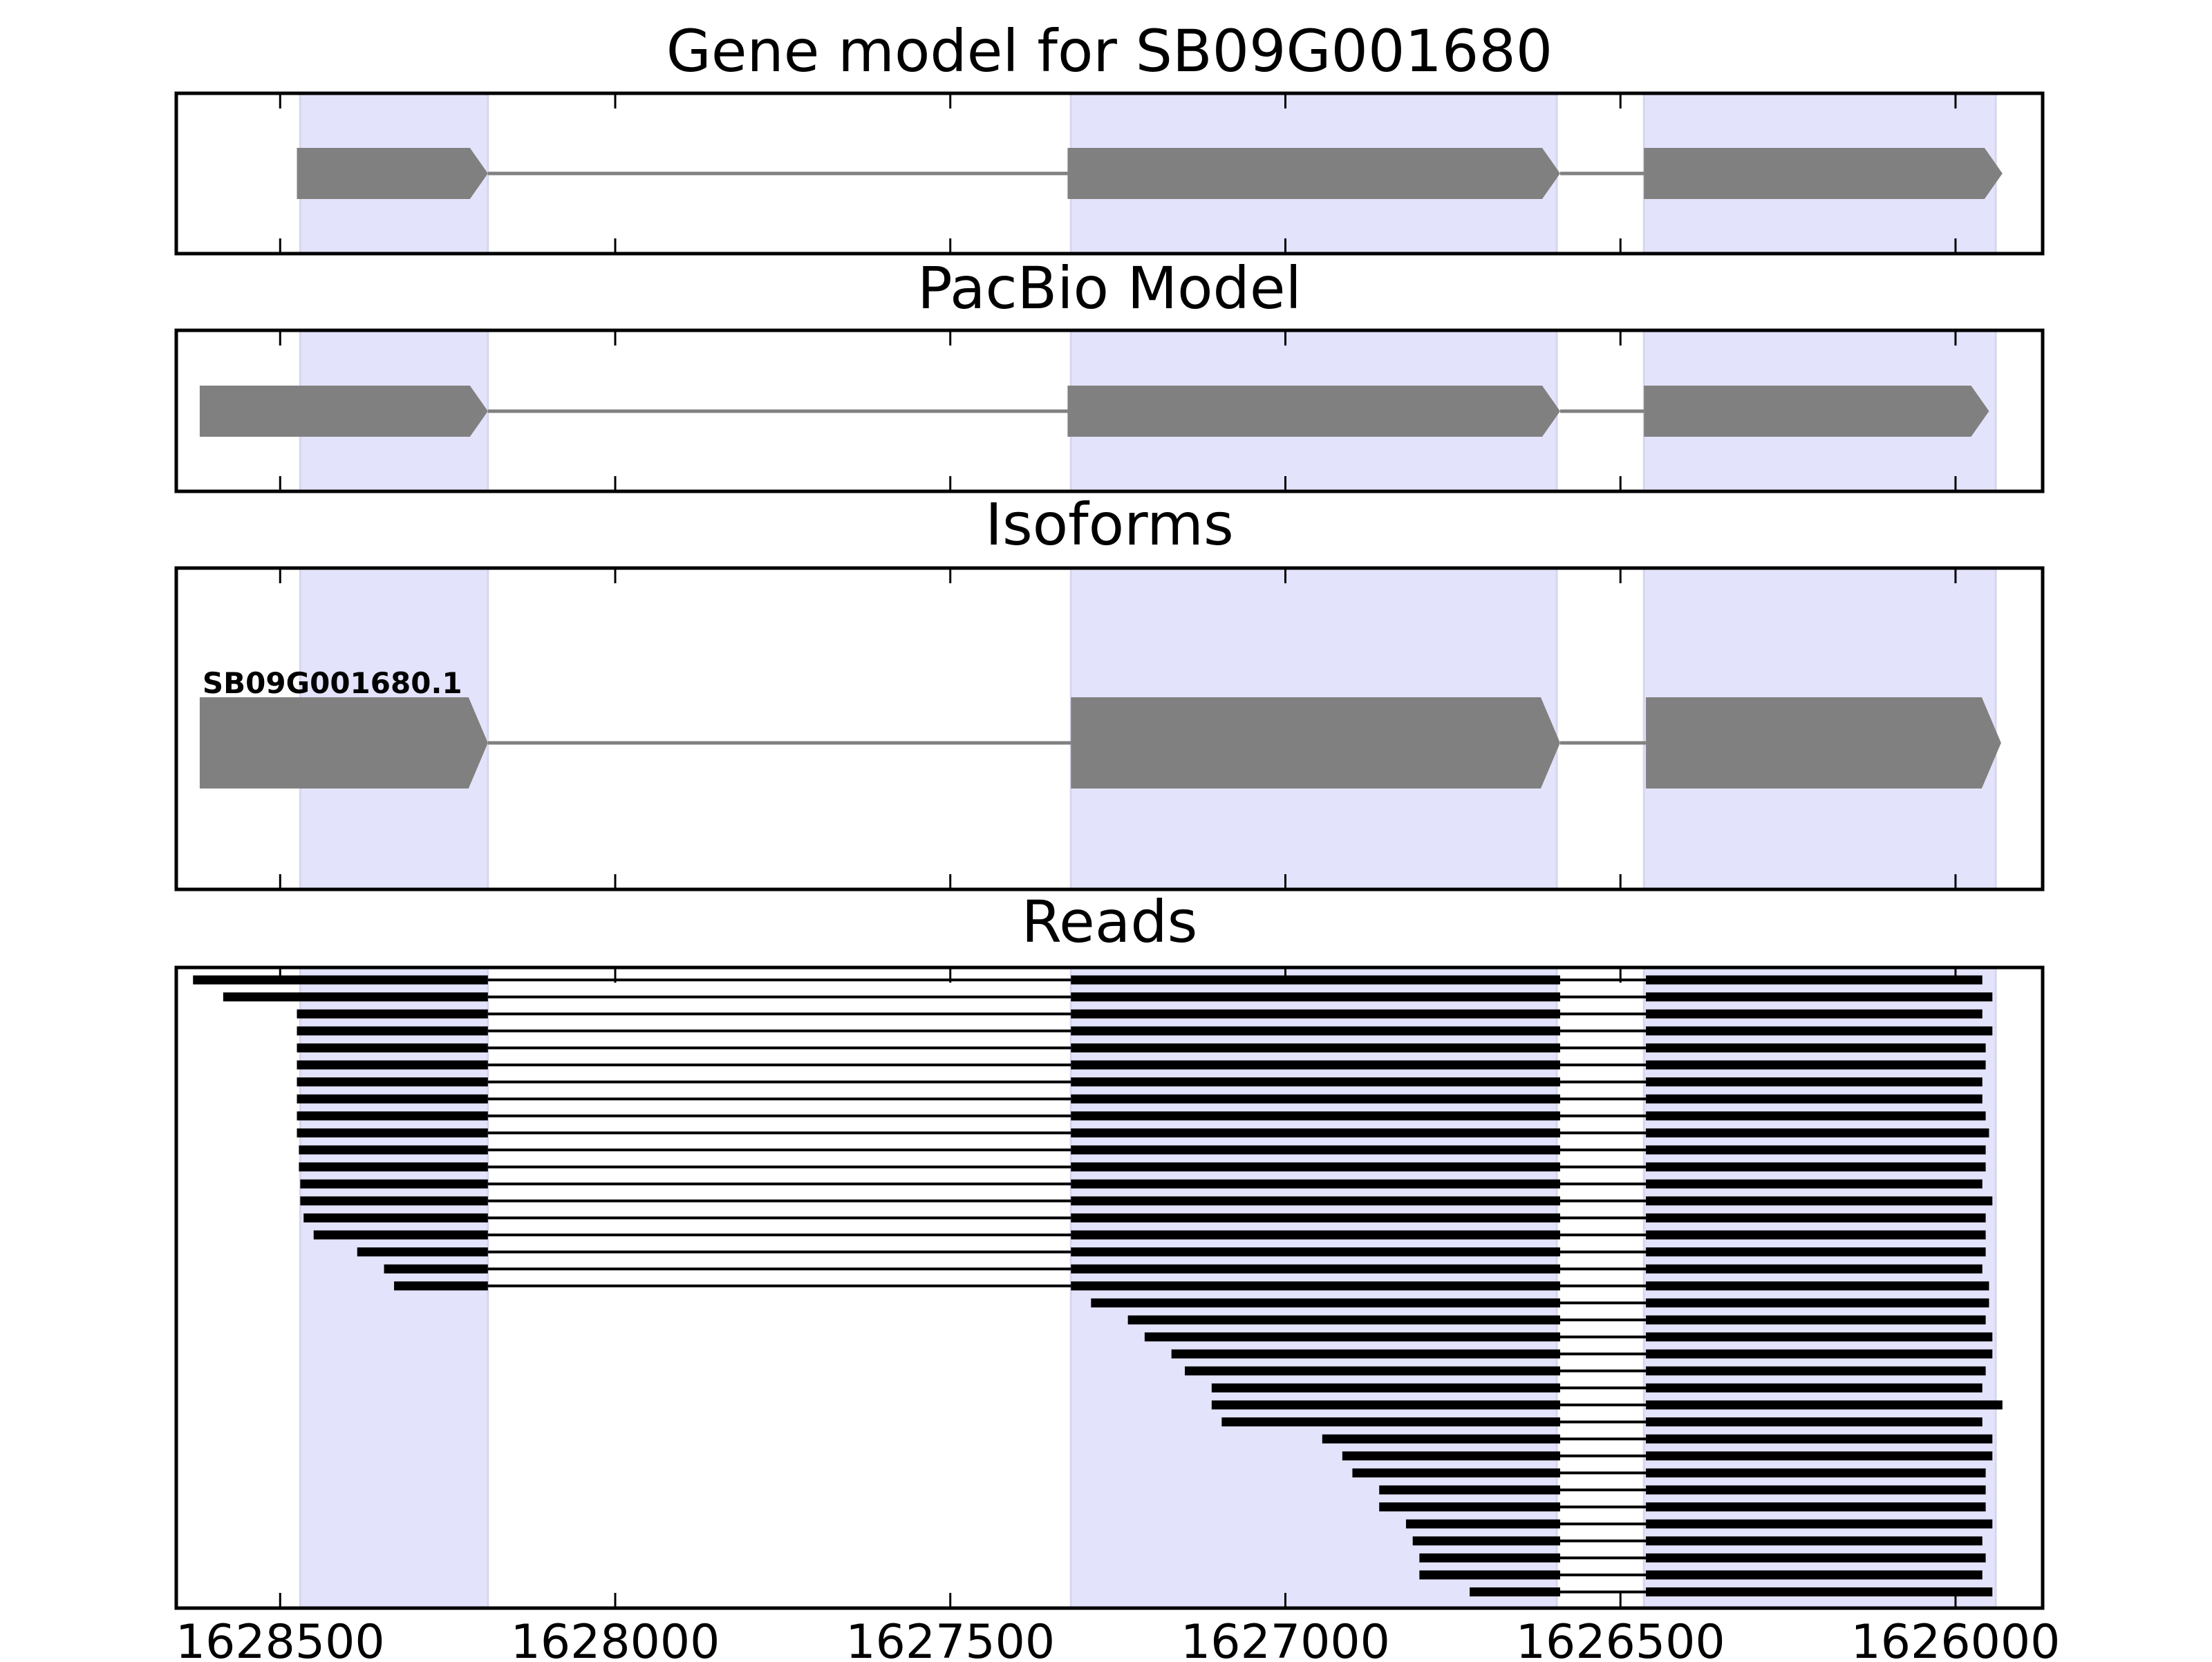 The image size is (2212, 1662). What do you see at coordinates (1620, 1637) in the screenshot?
I see `x-tick-label: 1626500` at bounding box center [1620, 1637].